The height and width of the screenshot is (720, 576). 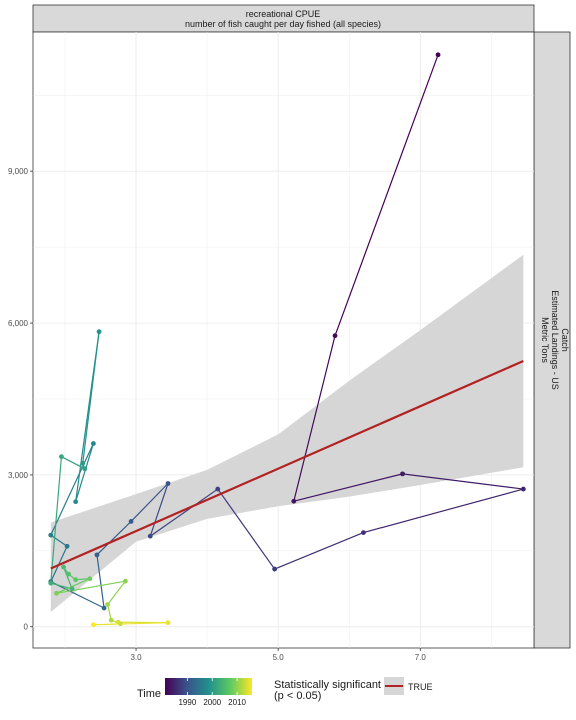 I want to click on y-tick-label: 3,000, so click(x=18, y=475).